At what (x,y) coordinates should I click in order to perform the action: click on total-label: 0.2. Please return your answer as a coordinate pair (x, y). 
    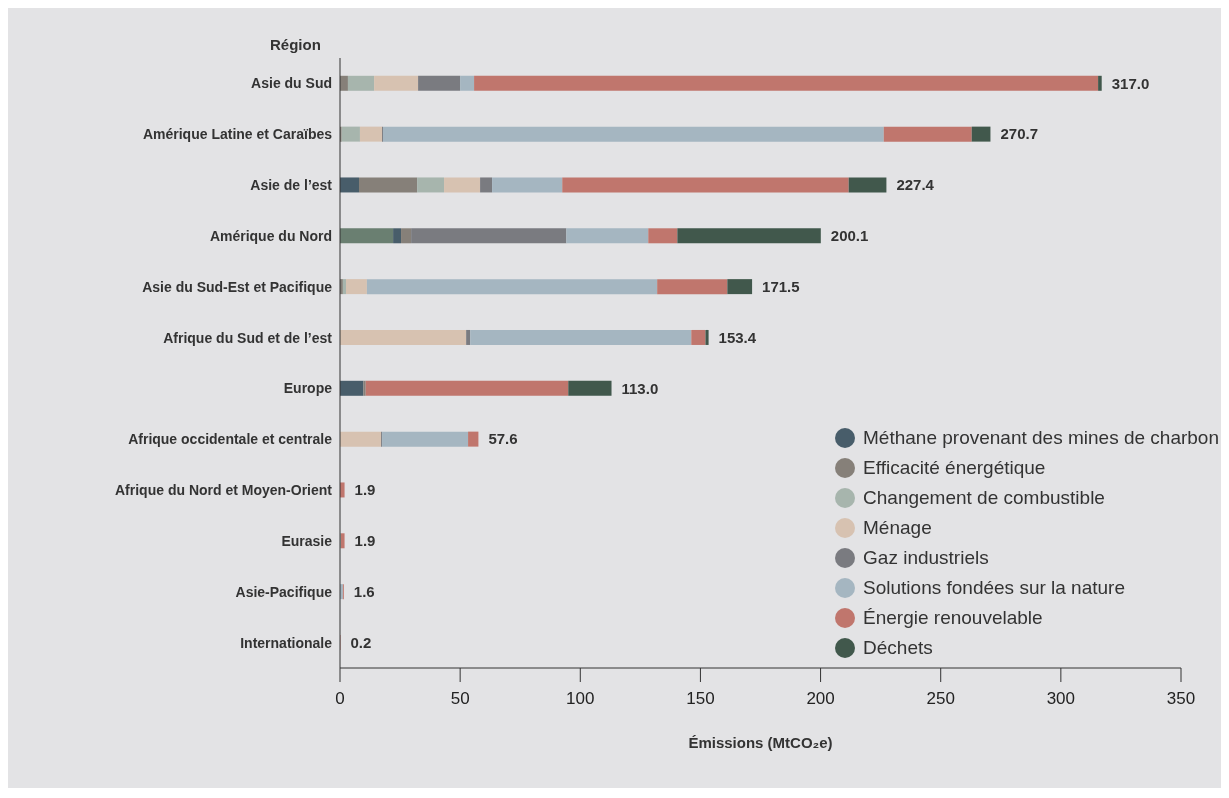
    Looking at the image, I should click on (361, 642).